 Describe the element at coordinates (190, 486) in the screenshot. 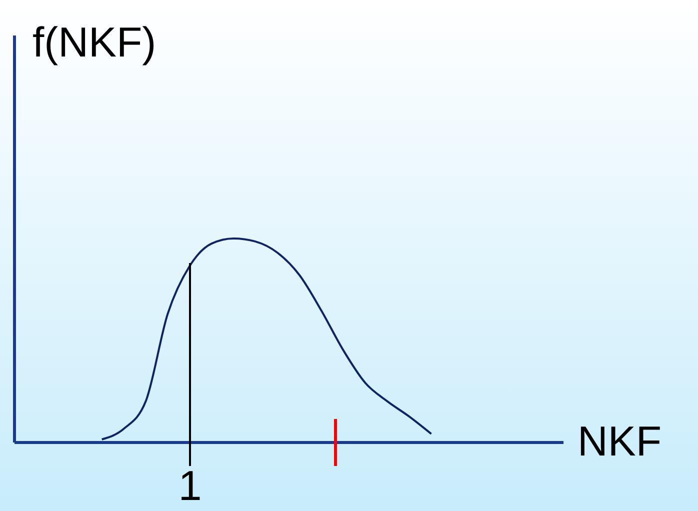

I see `text: 1` at that location.